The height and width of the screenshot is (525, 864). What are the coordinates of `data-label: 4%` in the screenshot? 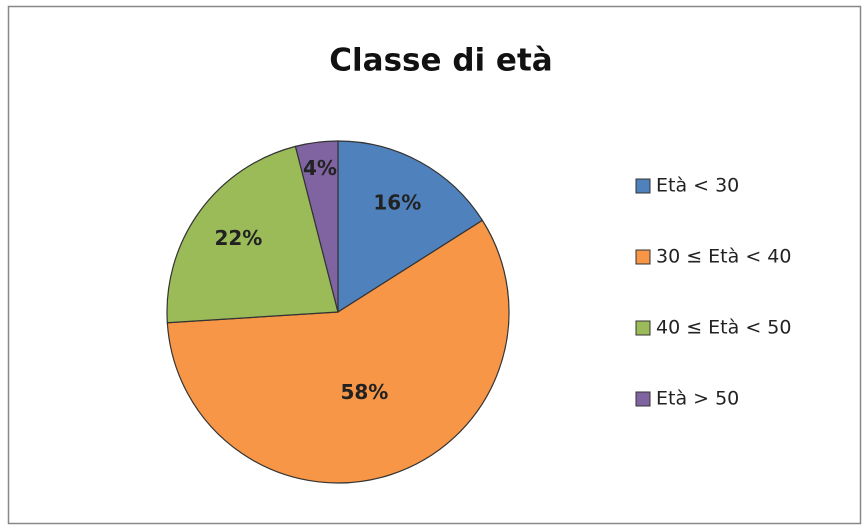 It's located at (320, 168).